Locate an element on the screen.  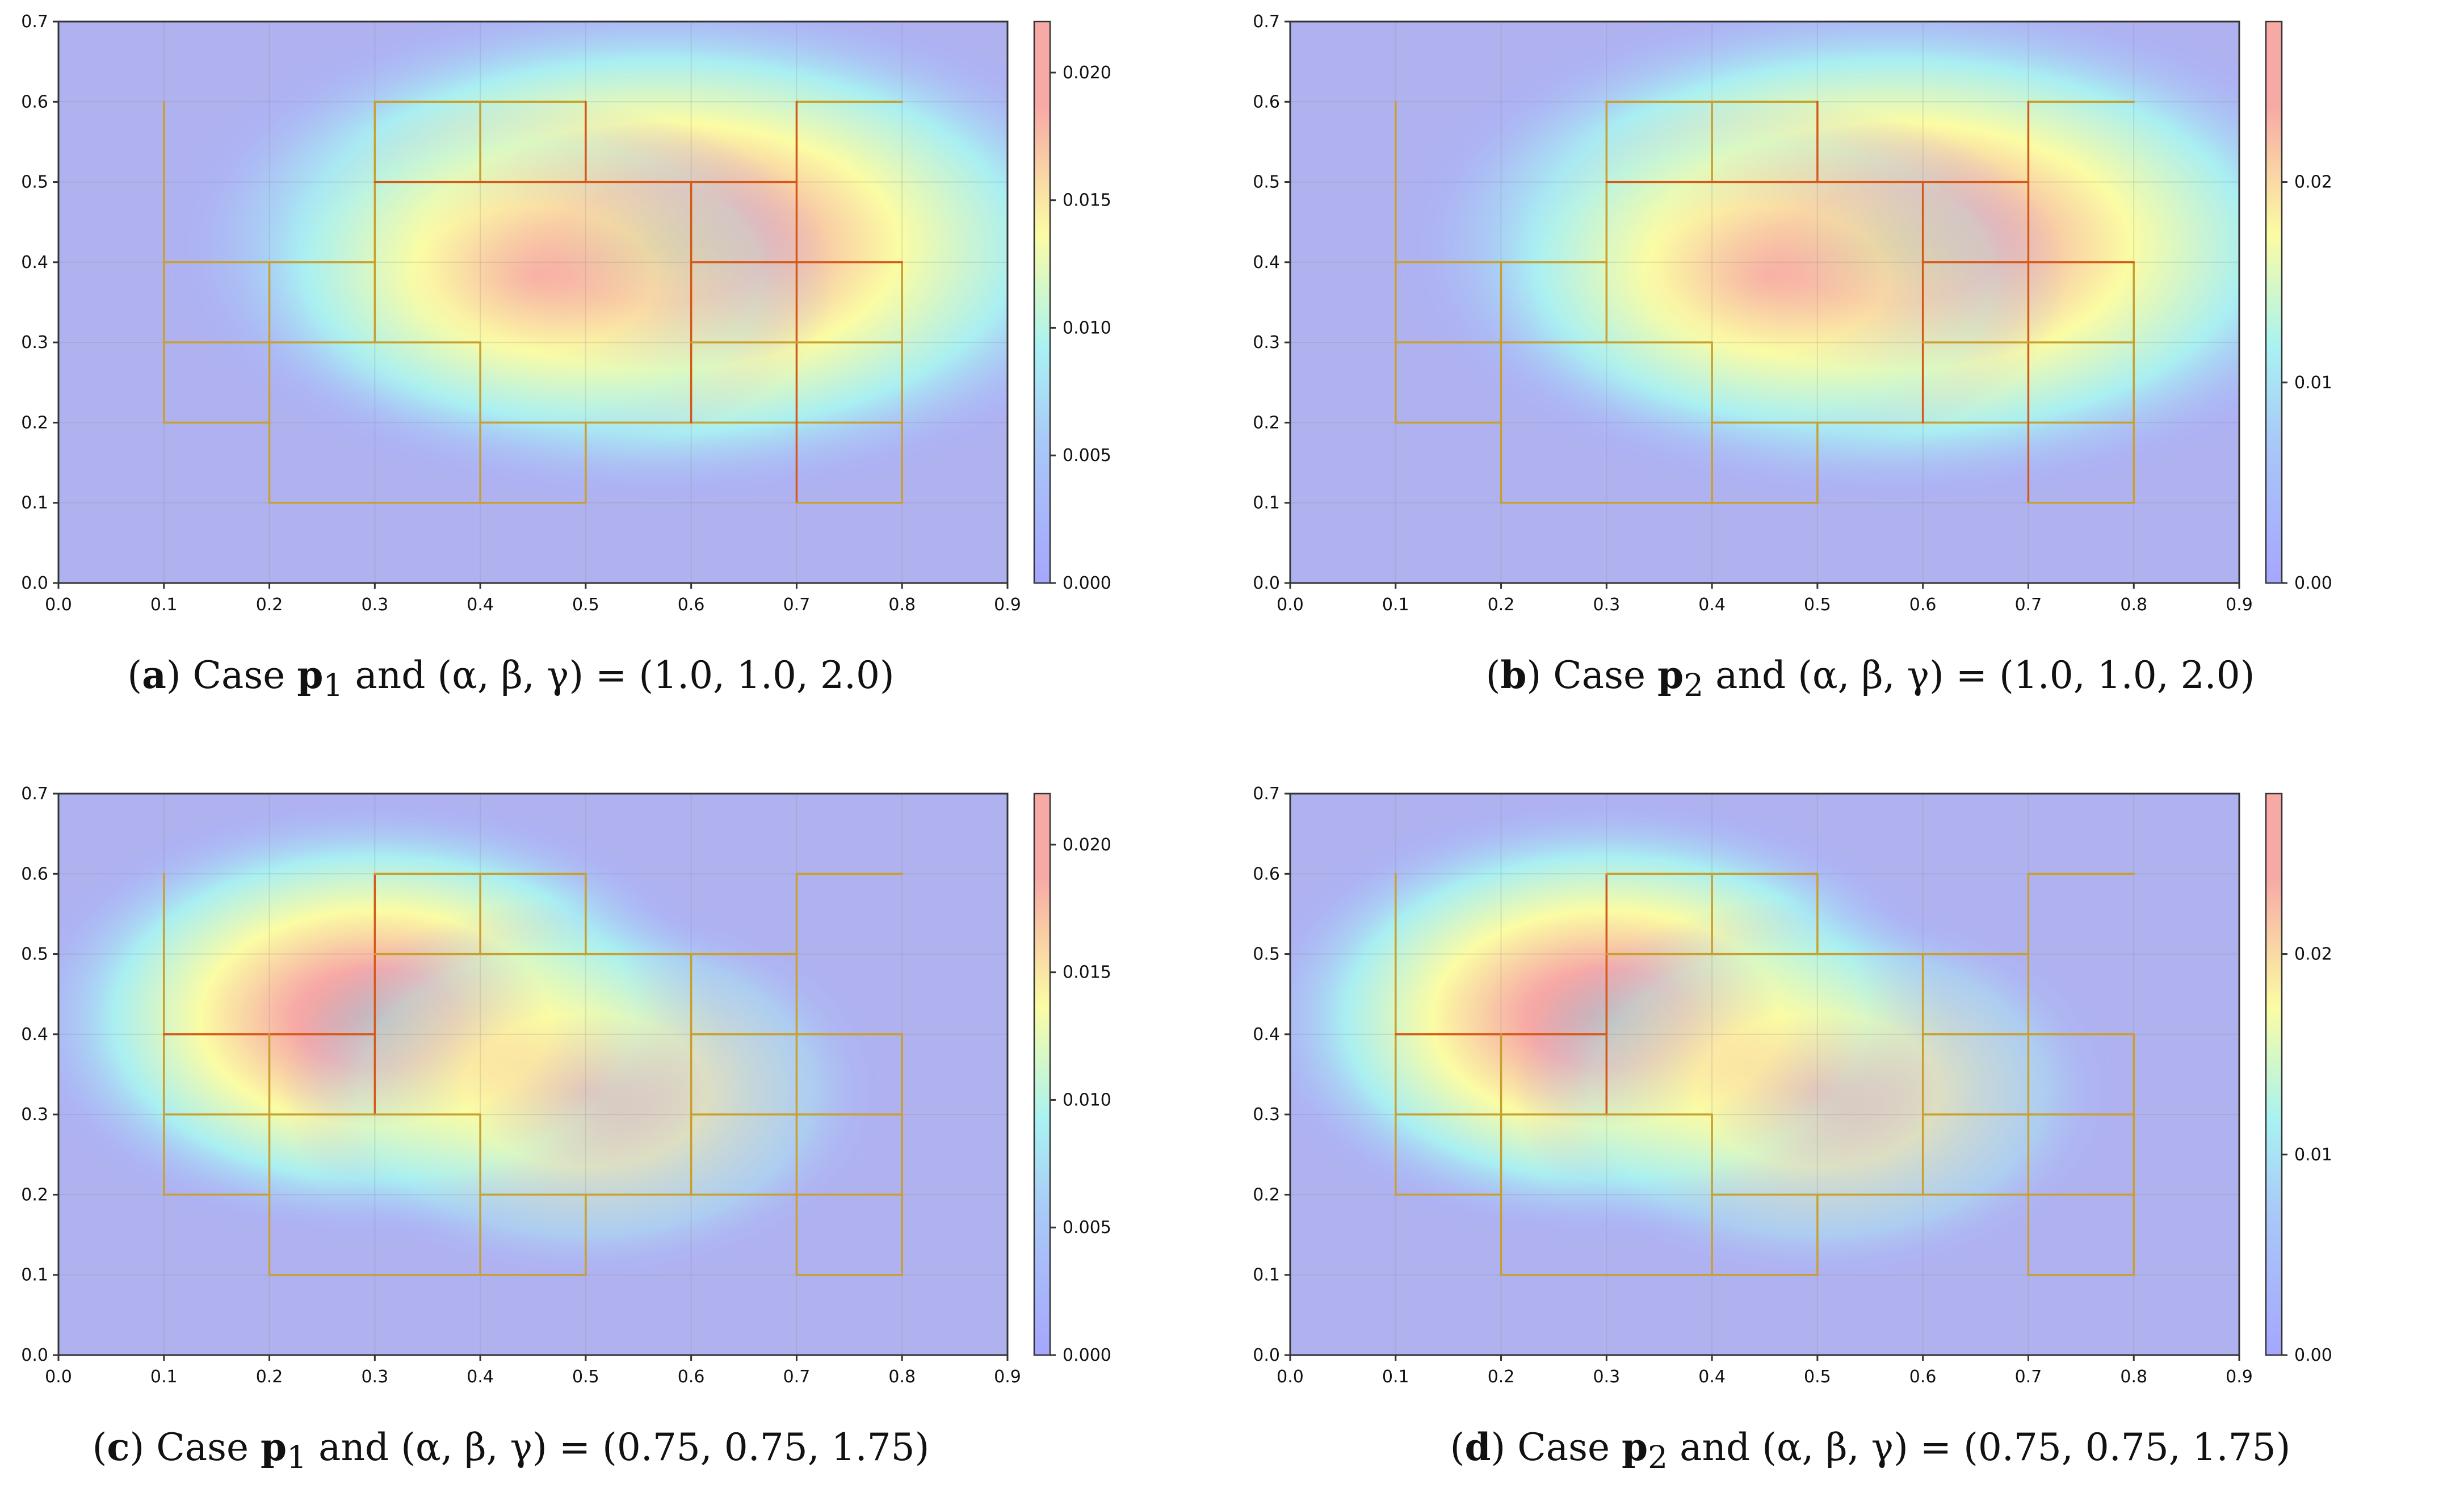
heatmap-field-b is located at coordinates (1765, 303).